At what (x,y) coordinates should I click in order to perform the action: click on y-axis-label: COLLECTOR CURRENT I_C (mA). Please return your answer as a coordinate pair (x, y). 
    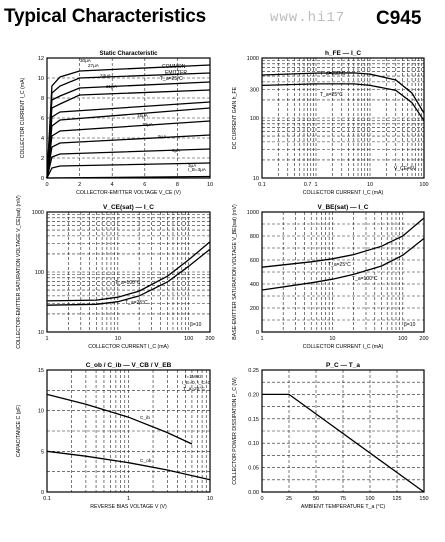
    Looking at the image, I should click on (23, 117).